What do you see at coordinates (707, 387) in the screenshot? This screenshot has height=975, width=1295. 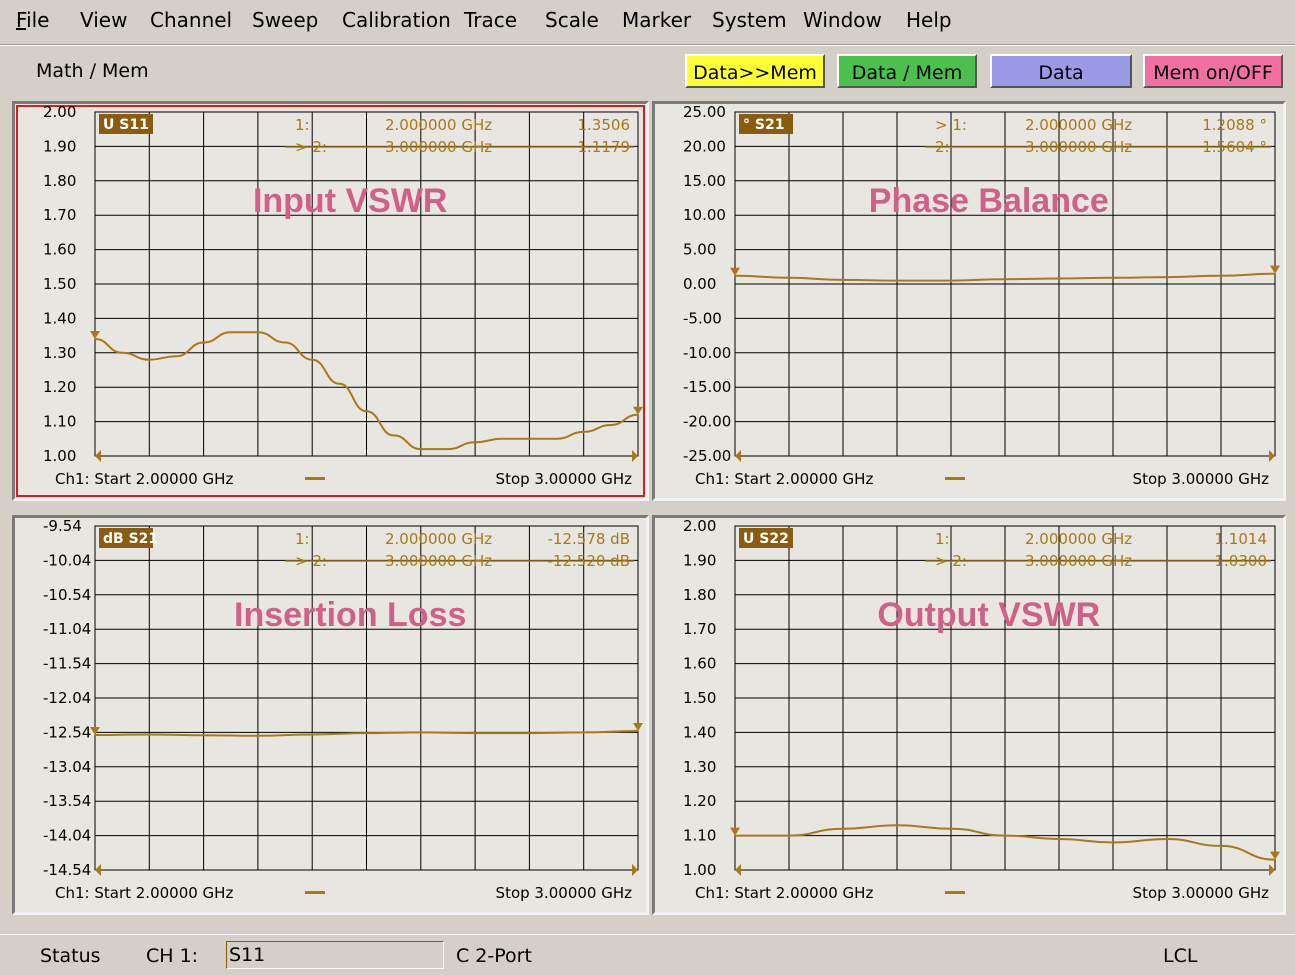 I see `y-tick-label: -15.00` at bounding box center [707, 387].